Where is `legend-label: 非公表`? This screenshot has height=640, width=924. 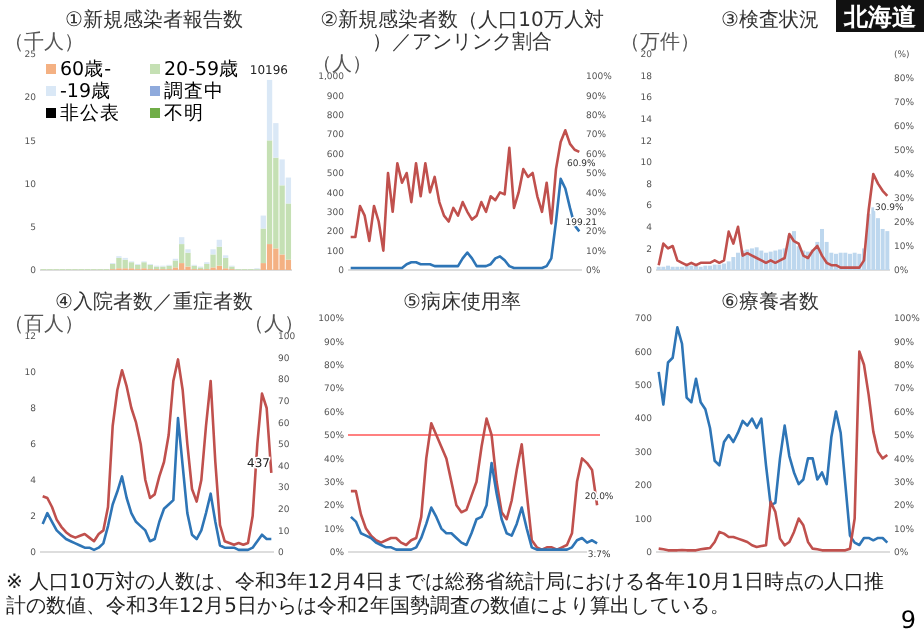 legend-label: 非公表 is located at coordinates (90, 113).